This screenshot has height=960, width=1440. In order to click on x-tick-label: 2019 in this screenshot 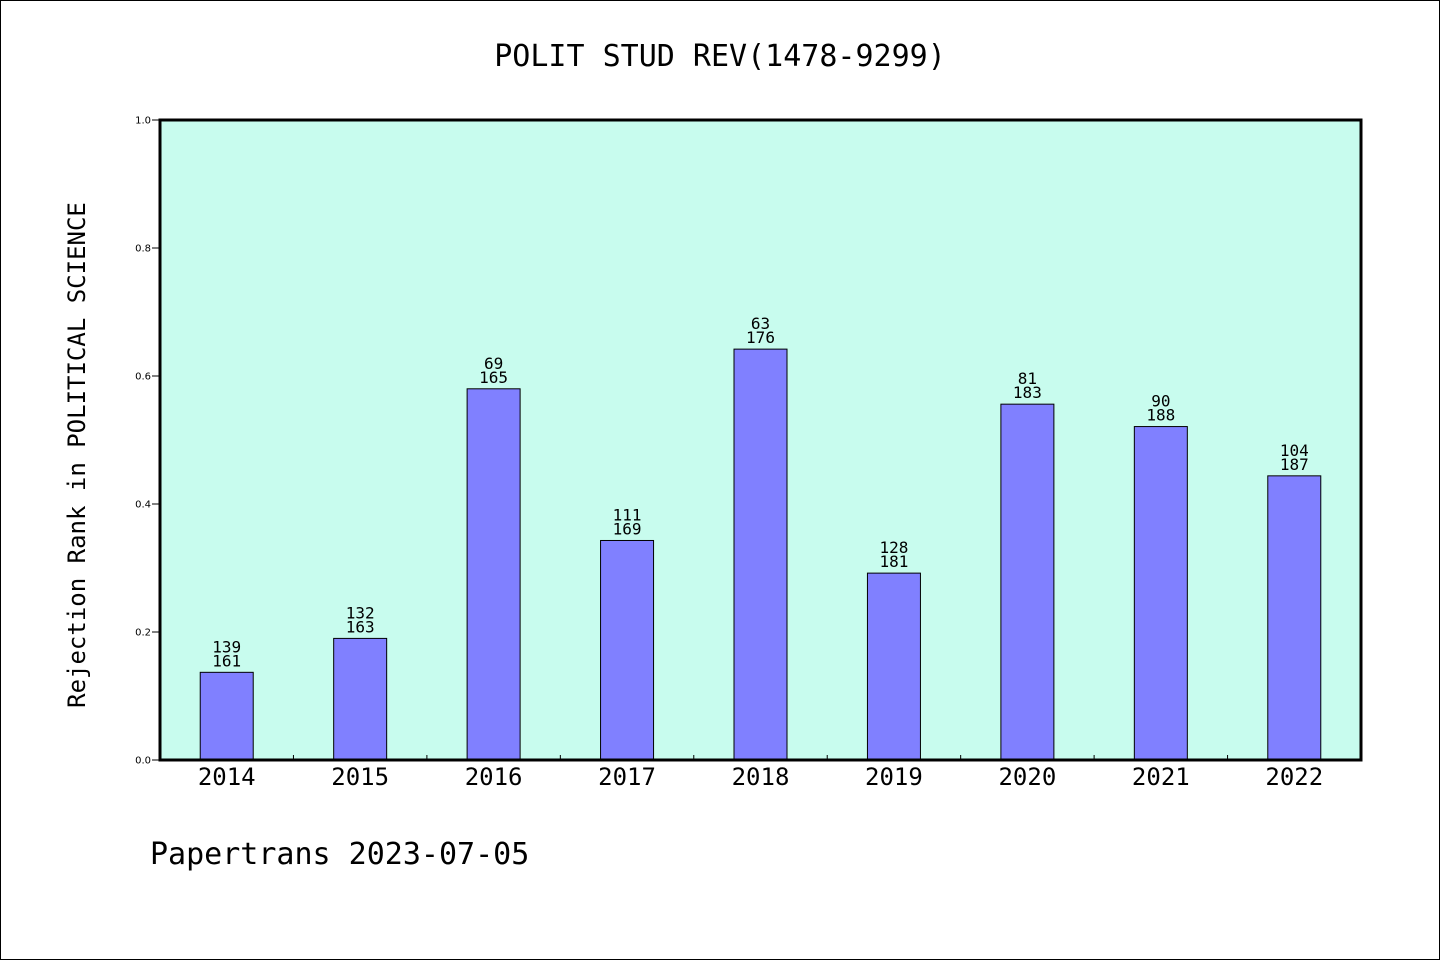, I will do `click(894, 777)`.